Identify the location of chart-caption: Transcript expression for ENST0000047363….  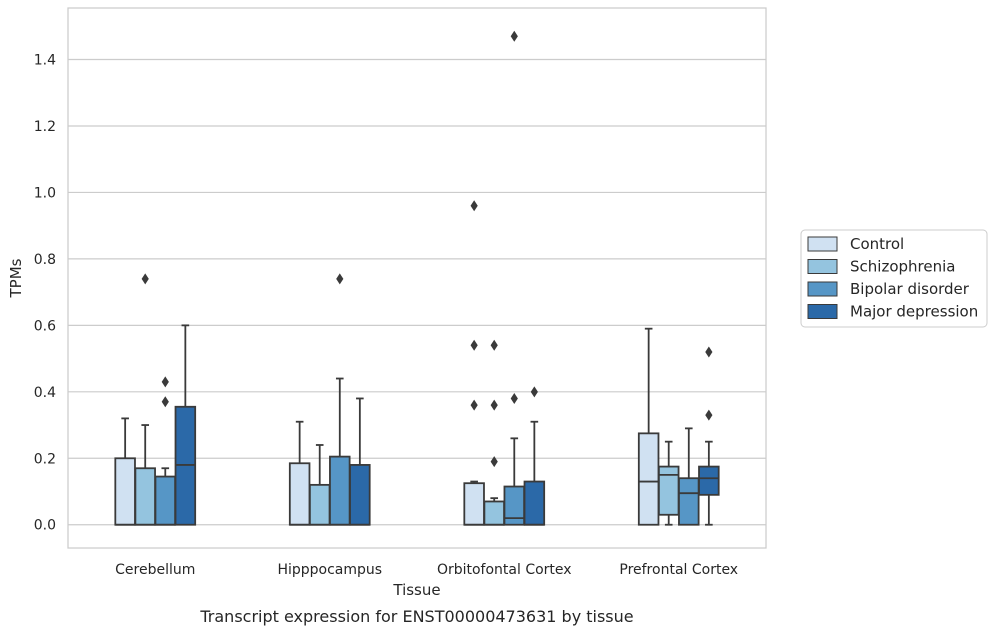
(416, 616).